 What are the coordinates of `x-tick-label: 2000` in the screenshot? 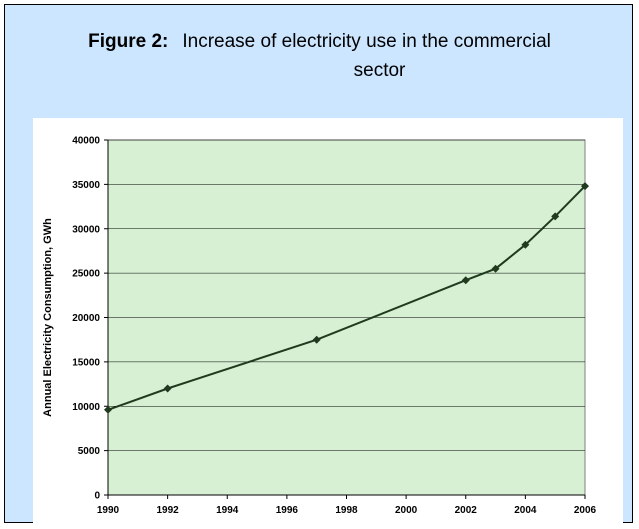 It's located at (406, 510).